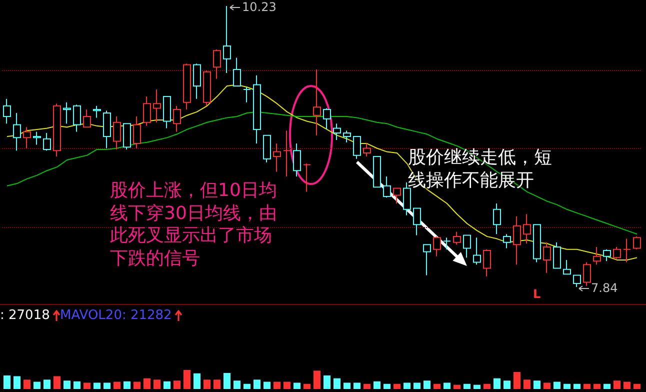  Describe the element at coordinates (537, 294) in the screenshot. I see `annotation: L` at that location.